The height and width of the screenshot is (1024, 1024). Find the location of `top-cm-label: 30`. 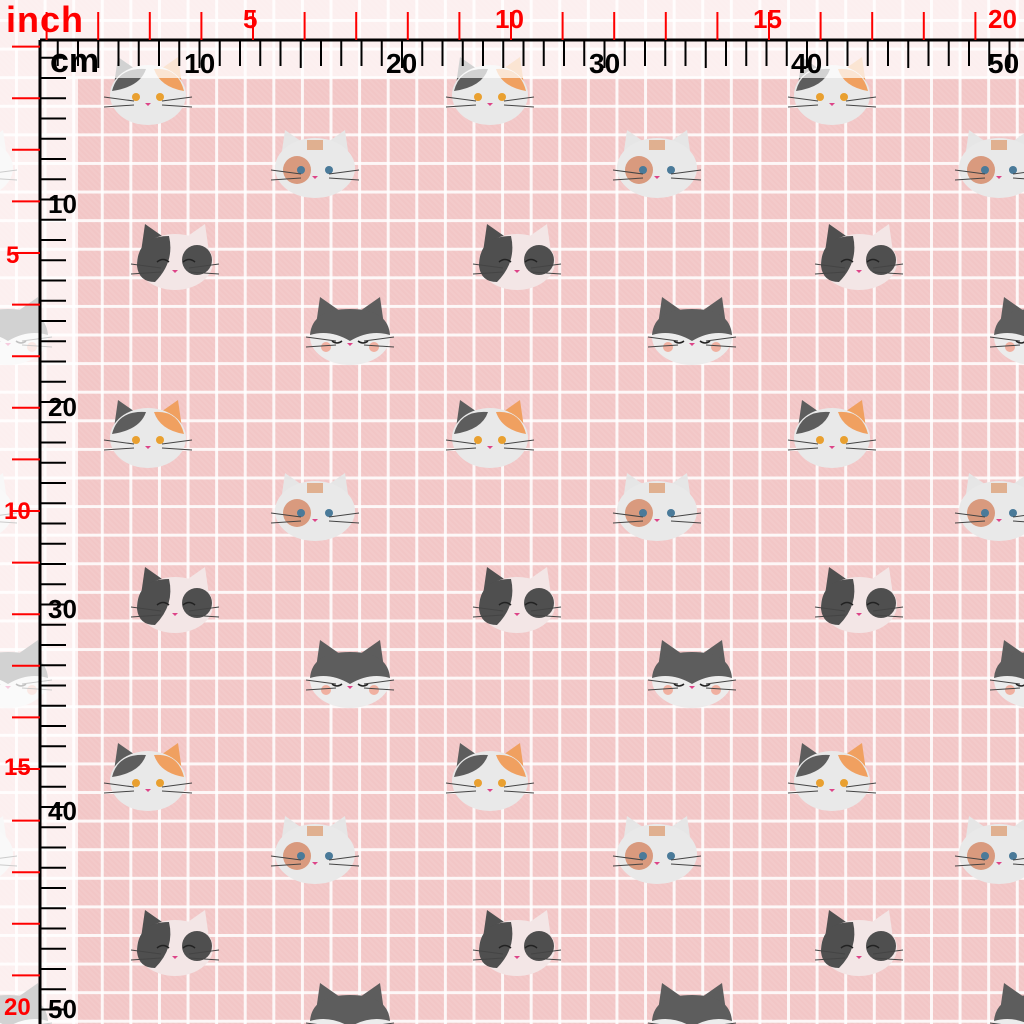

top-cm-label: 30 is located at coordinates (605, 63).